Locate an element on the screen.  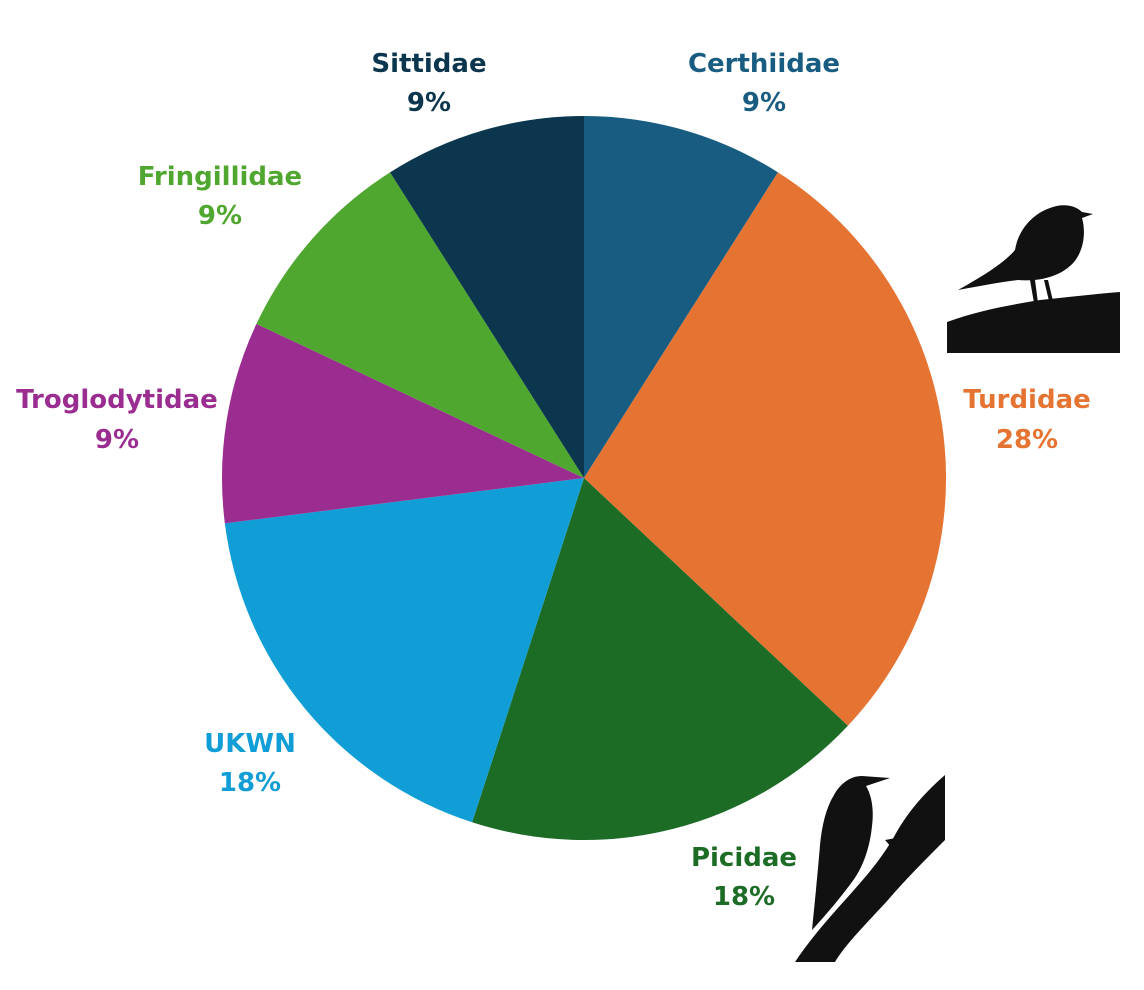
pie-slice-certhiidae is located at coordinates (681, 297).